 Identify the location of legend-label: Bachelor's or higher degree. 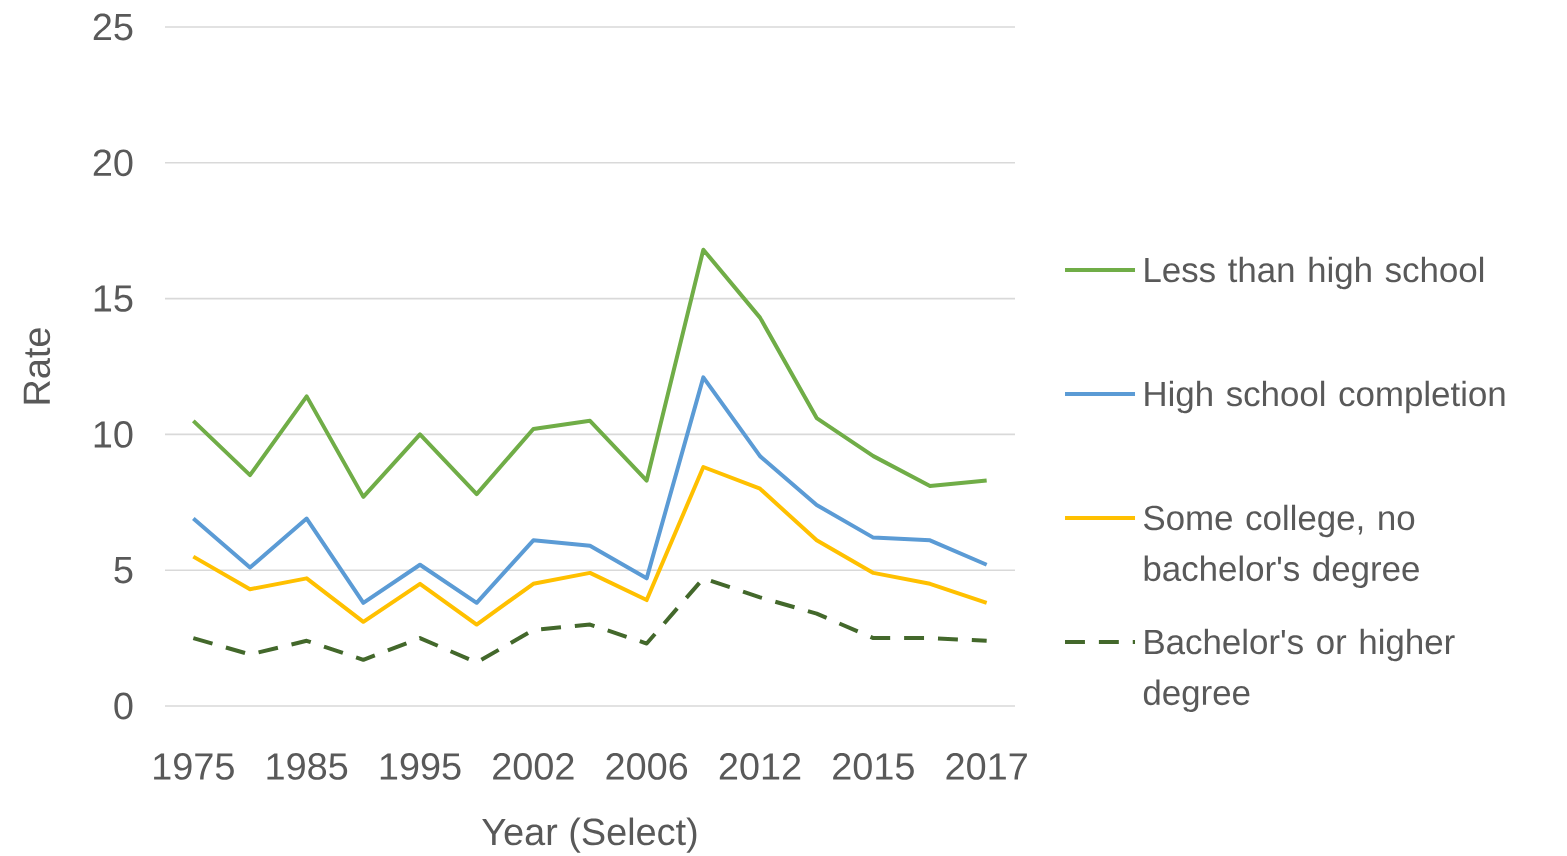
(1299, 670).